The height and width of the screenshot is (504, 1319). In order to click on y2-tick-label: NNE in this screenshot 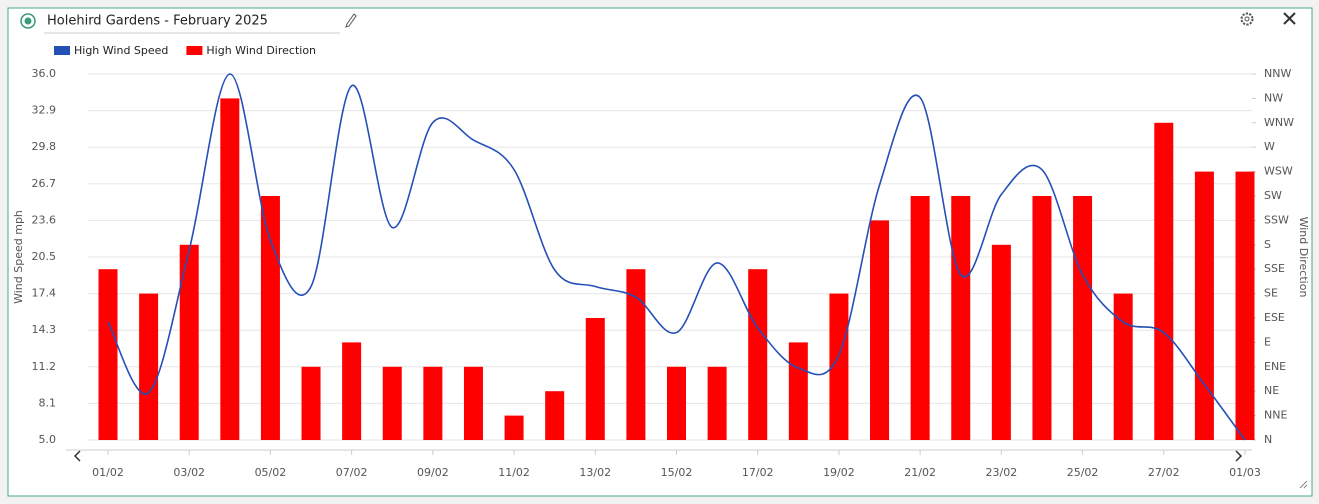, I will do `click(1275, 415)`.